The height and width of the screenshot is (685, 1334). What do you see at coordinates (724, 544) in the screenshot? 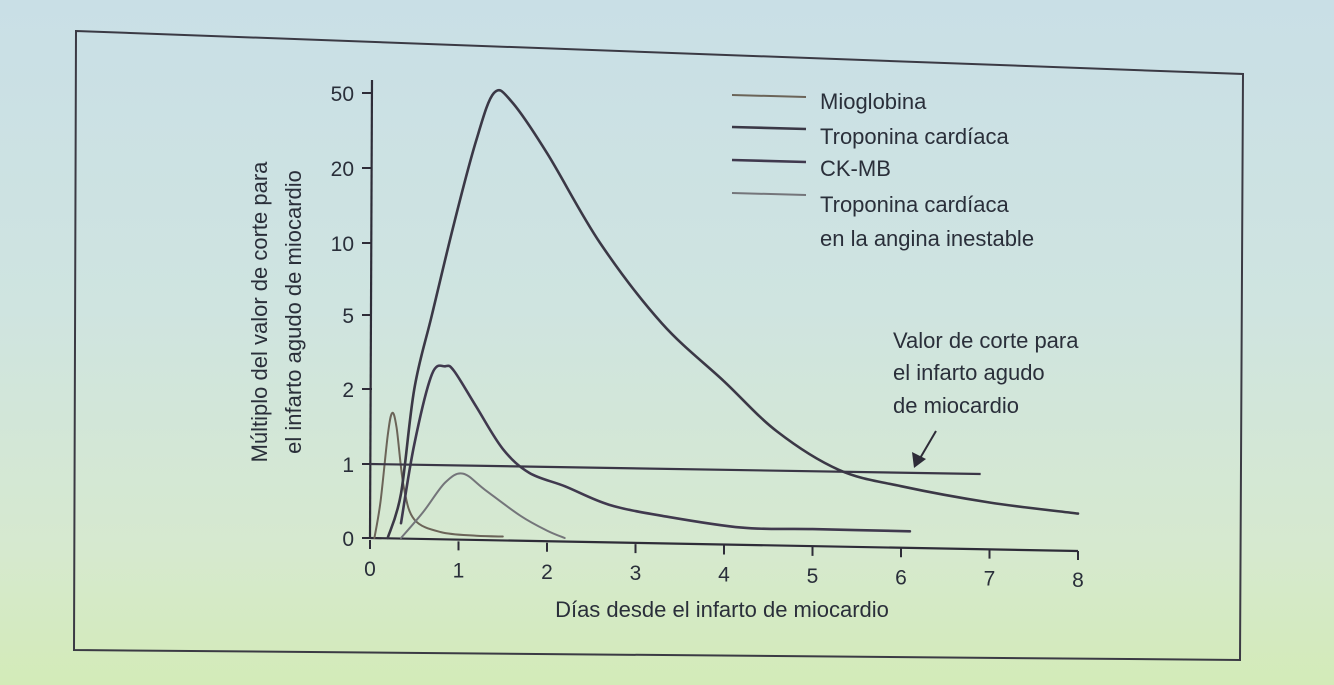
I see `x-axis-line` at bounding box center [724, 544].